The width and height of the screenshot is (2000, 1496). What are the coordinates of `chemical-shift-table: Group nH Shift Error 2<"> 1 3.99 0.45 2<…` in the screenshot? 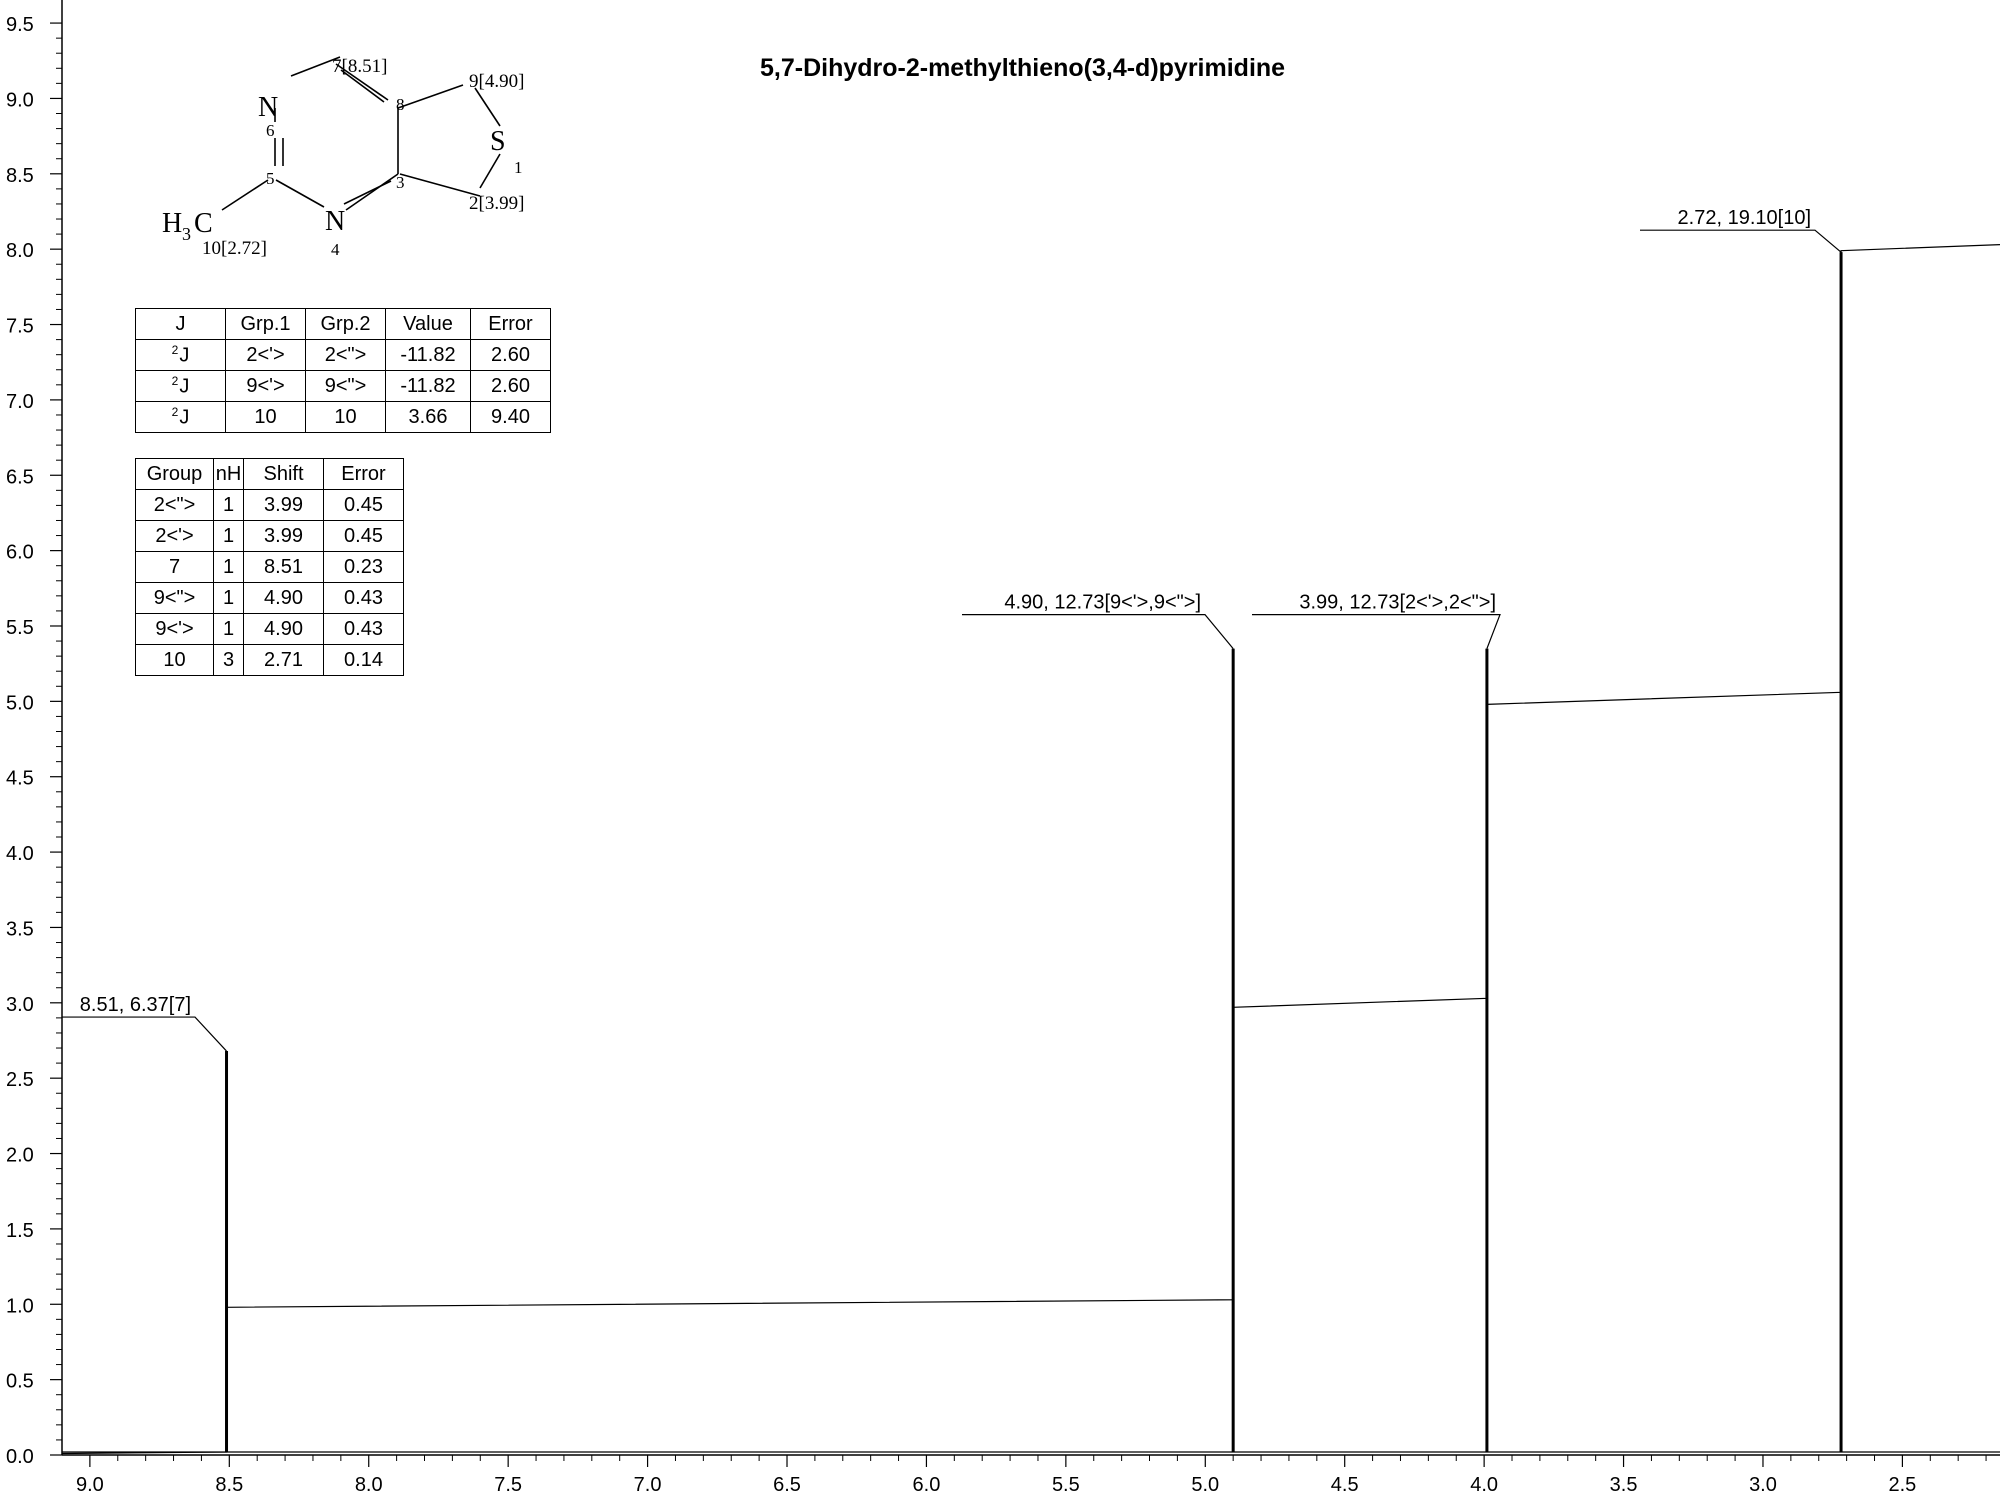 It's located at (269, 567).